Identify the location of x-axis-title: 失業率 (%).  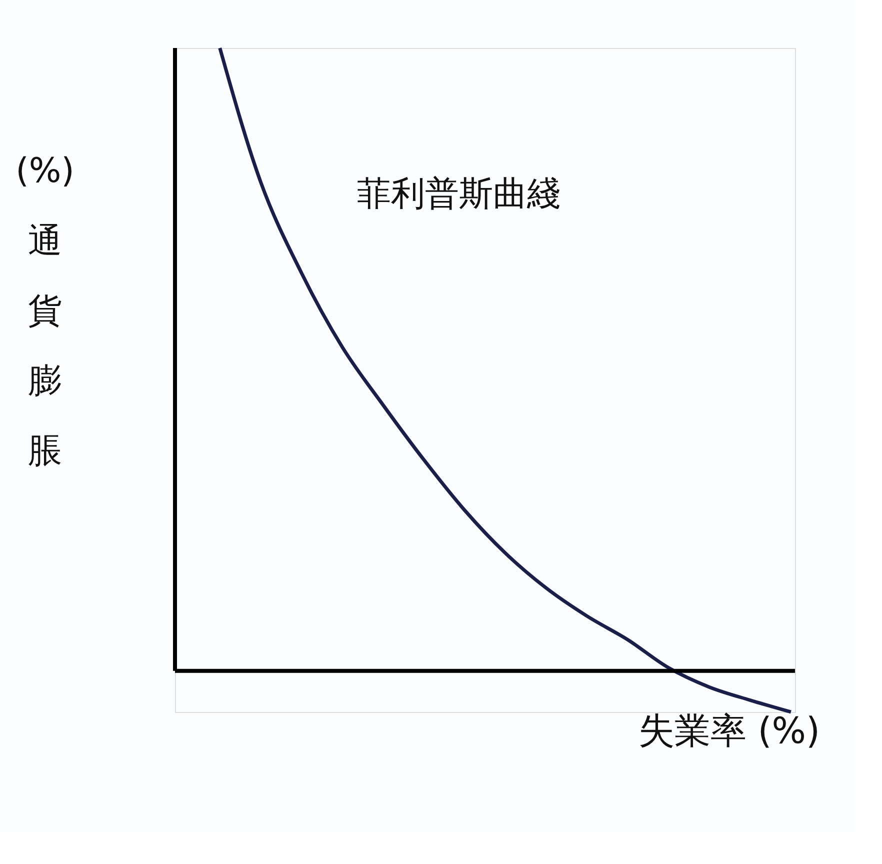
(729, 731).